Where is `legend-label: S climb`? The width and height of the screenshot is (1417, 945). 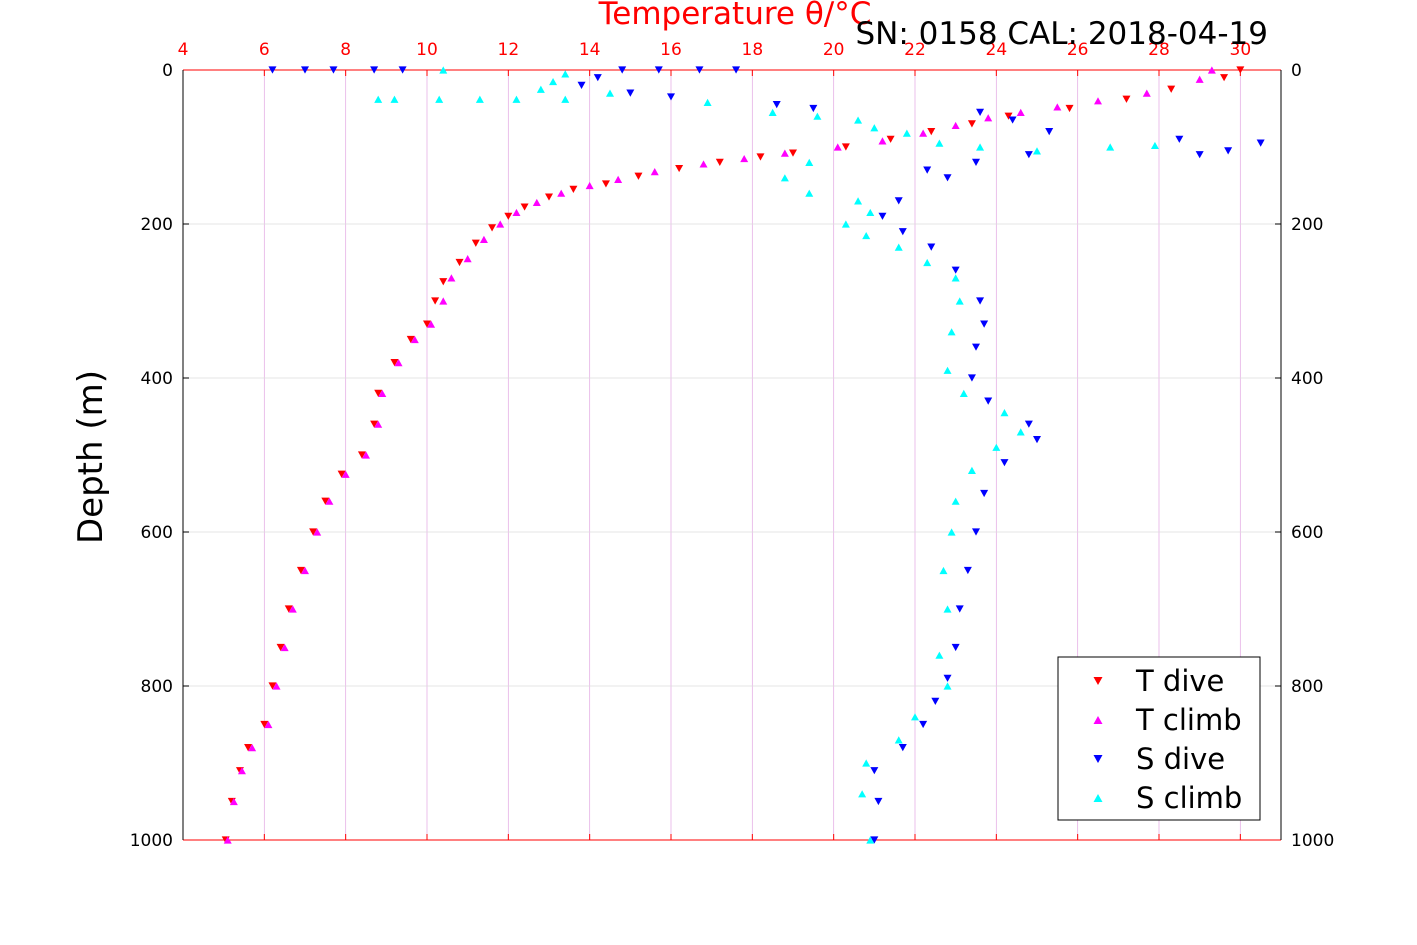 legend-label: S climb is located at coordinates (1189, 798).